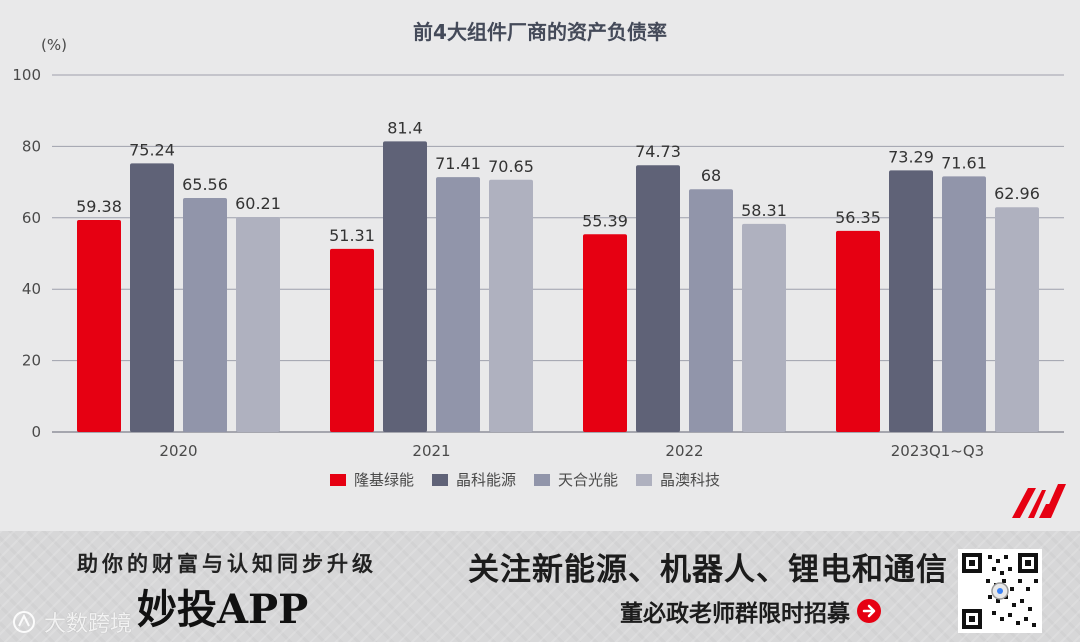 The width and height of the screenshot is (1080, 642). Describe the element at coordinates (205, 314) in the screenshot. I see `bar-天合光能-2020` at that location.